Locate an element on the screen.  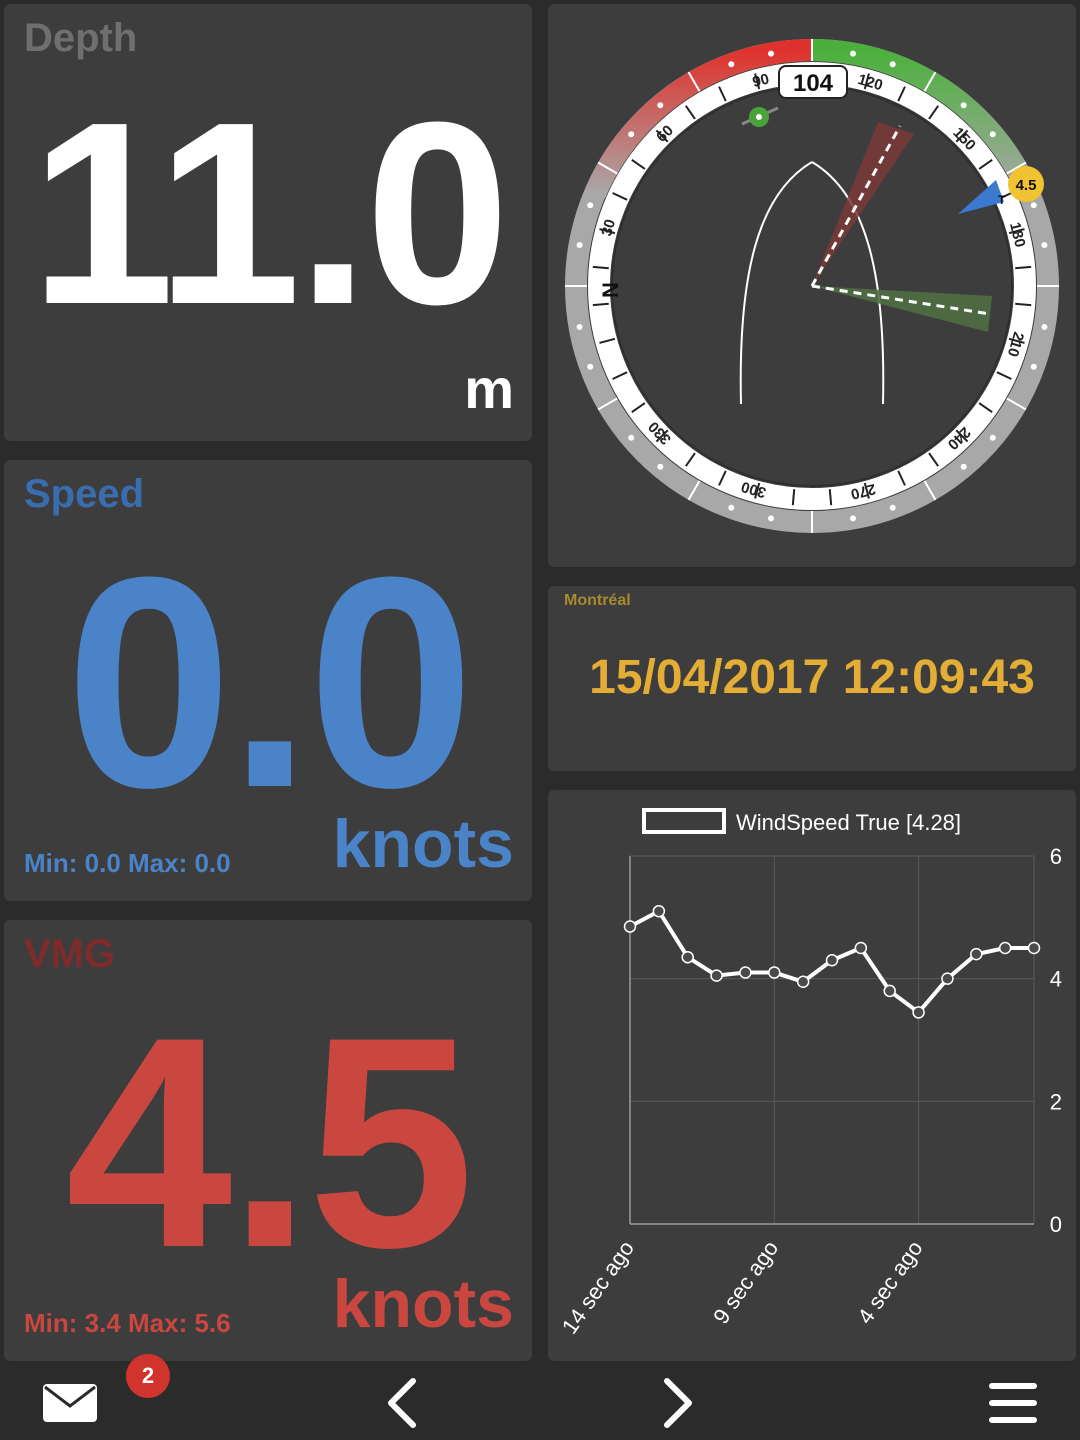
vmg-widget: VMG 4.5 Min: 3.4 Max: 5.6 knots is located at coordinates (268, 1140).